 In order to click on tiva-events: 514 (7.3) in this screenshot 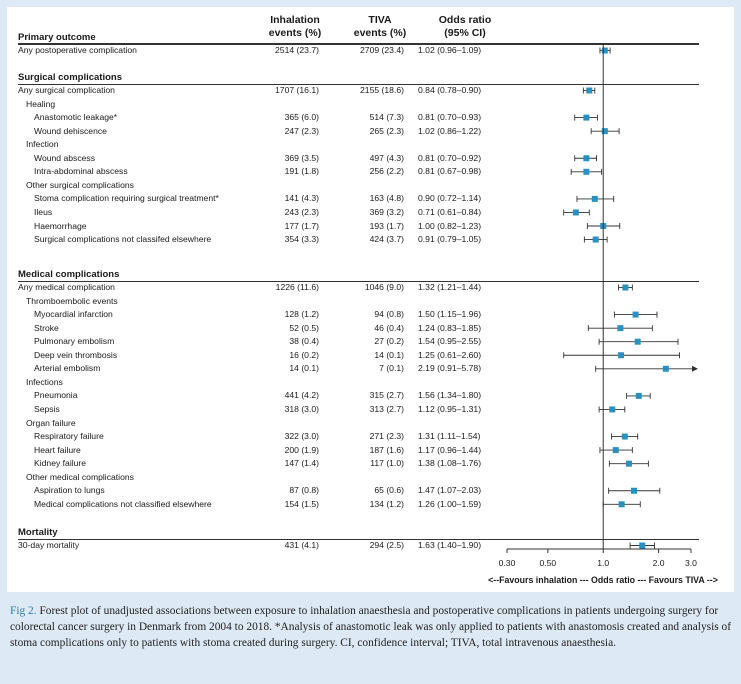, I will do `click(386, 117)`.